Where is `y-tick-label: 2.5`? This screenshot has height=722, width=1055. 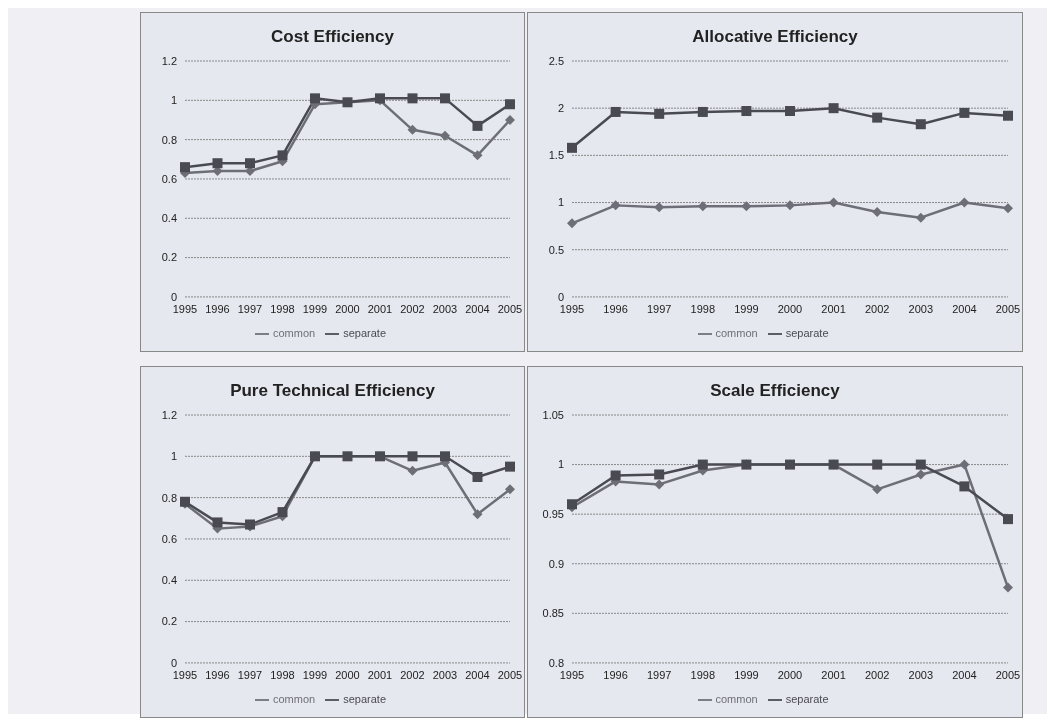
y-tick-label: 2.5 is located at coordinates (556, 60).